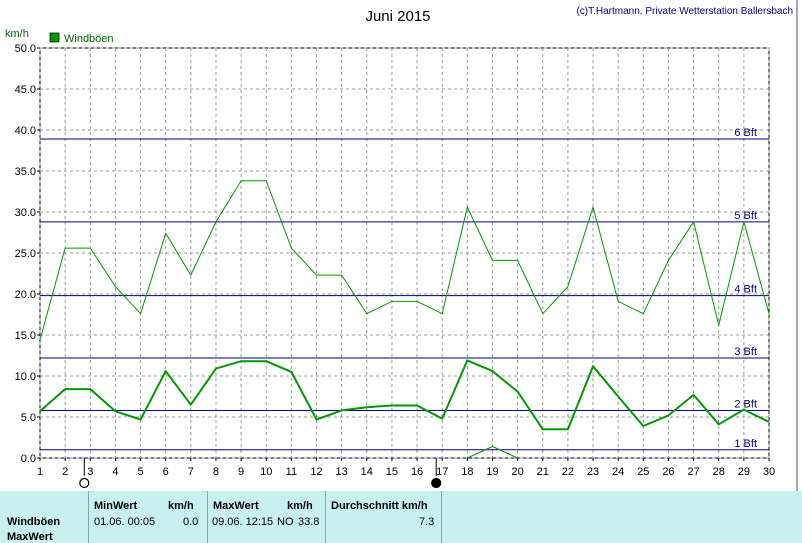 This screenshot has width=802, height=543. What do you see at coordinates (17, 34) in the screenshot?
I see `y-axis-label: km/h` at bounding box center [17, 34].